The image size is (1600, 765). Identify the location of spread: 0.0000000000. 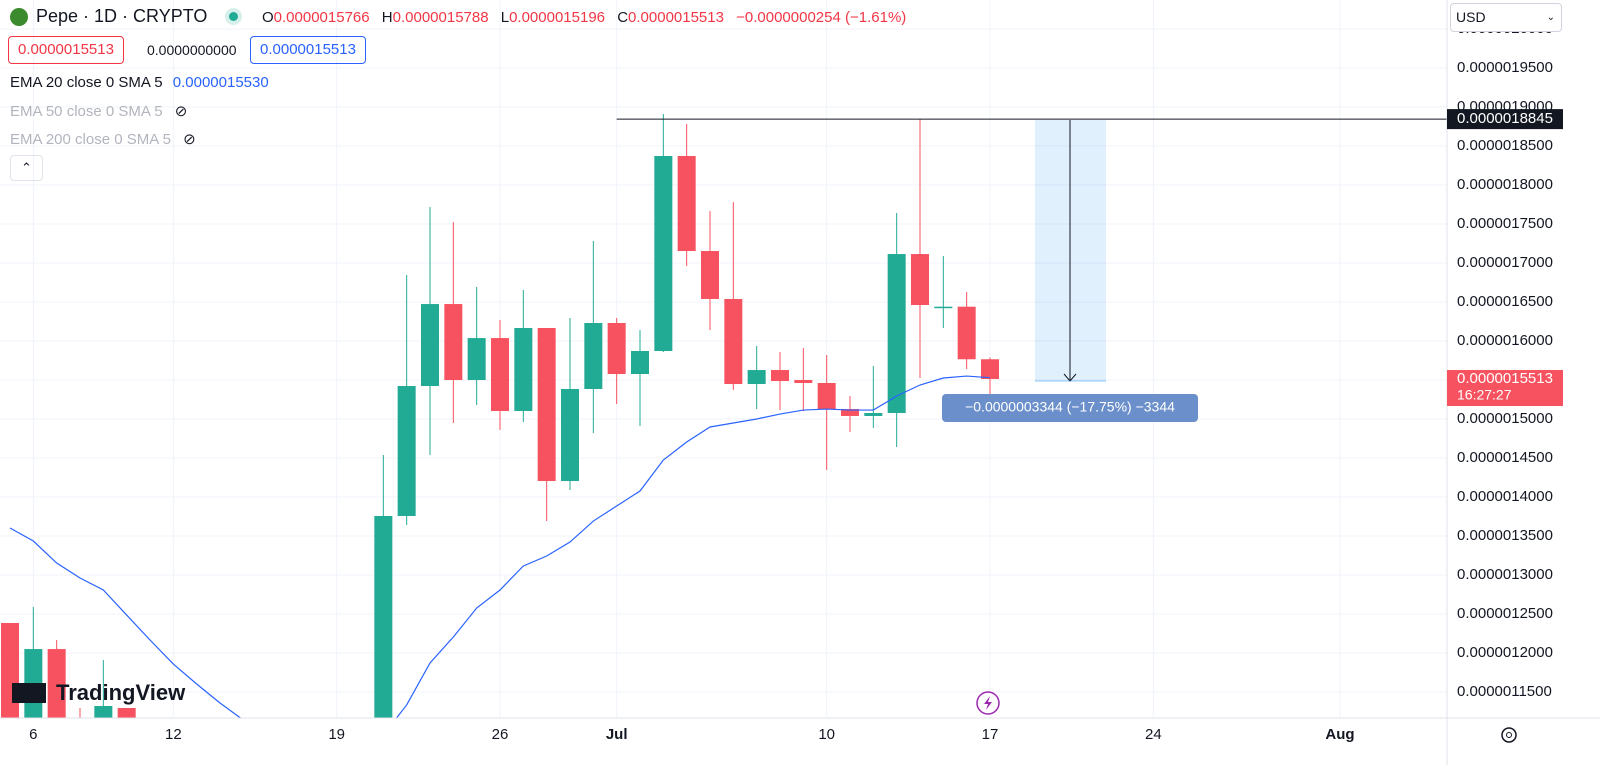
(192, 50).